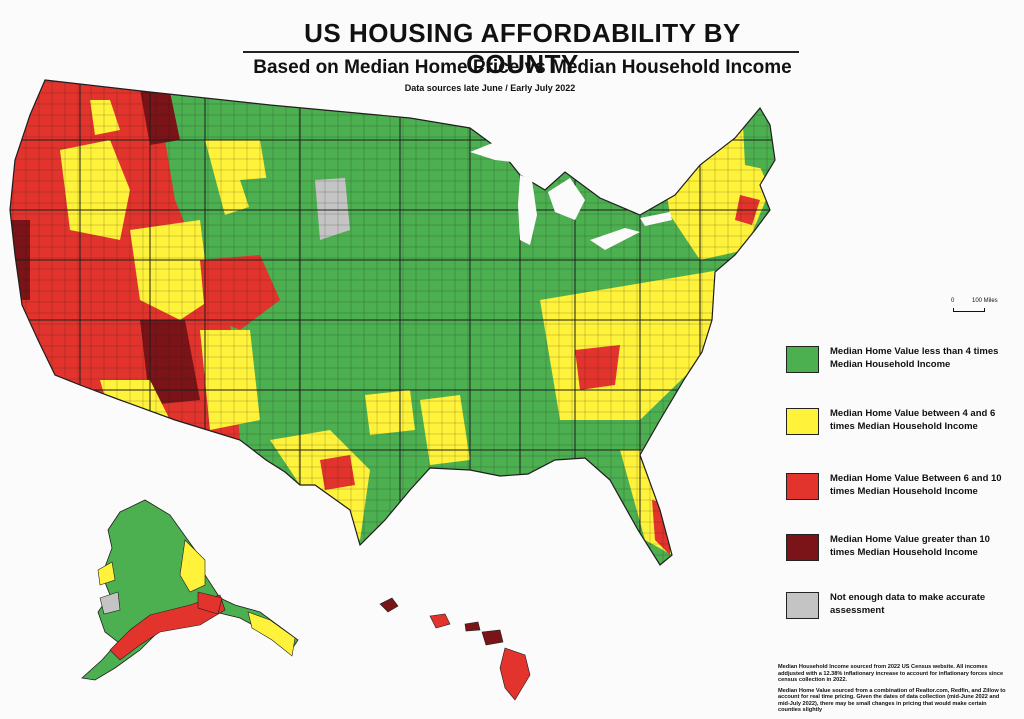 This screenshot has height=719, width=1024. I want to click on hawaii-molokai, so click(472, 626).